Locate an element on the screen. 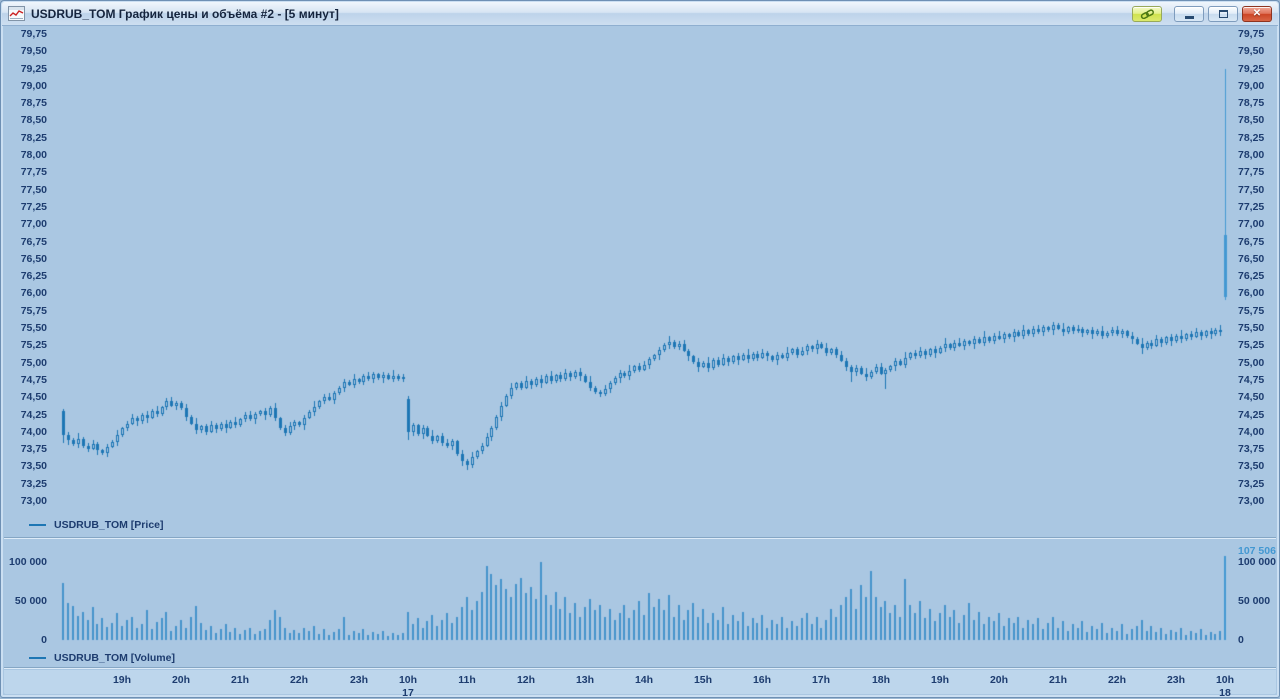 This screenshot has height=699, width=1280. time-hour-label: 10h is located at coordinates (408, 680).